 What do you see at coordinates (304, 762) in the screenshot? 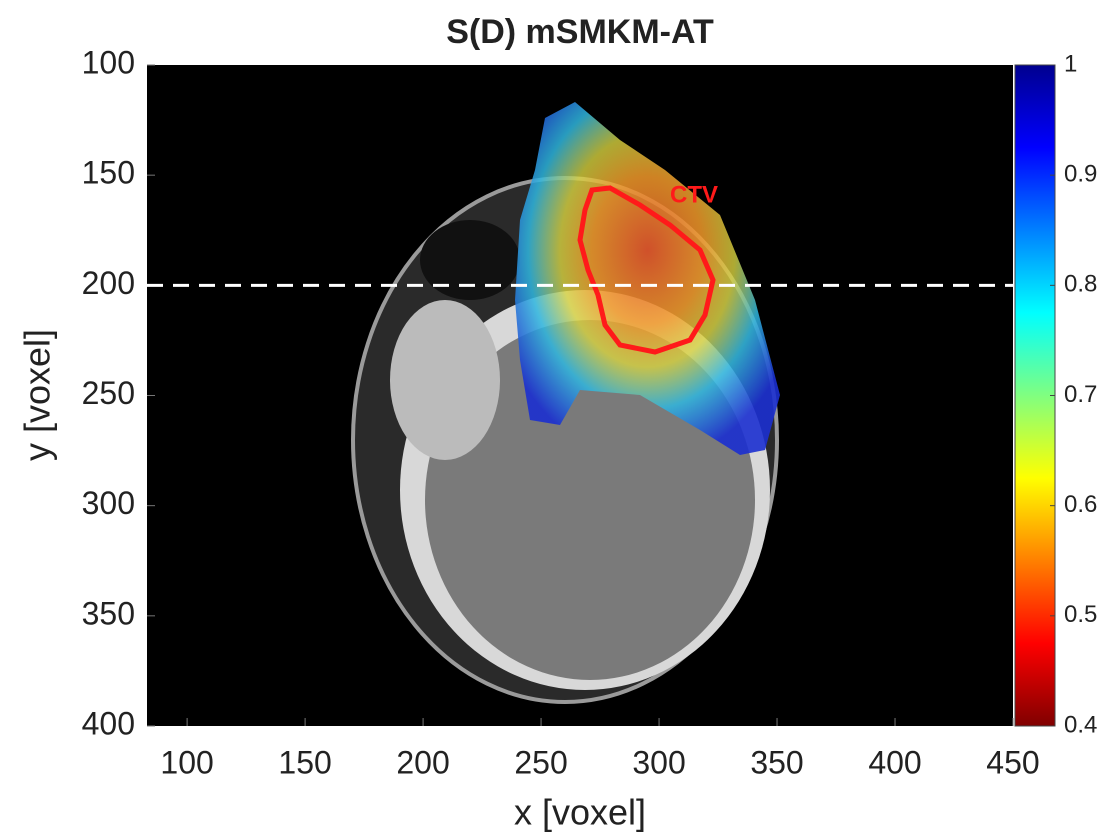
I see `x-tick-label: 150` at bounding box center [304, 762].